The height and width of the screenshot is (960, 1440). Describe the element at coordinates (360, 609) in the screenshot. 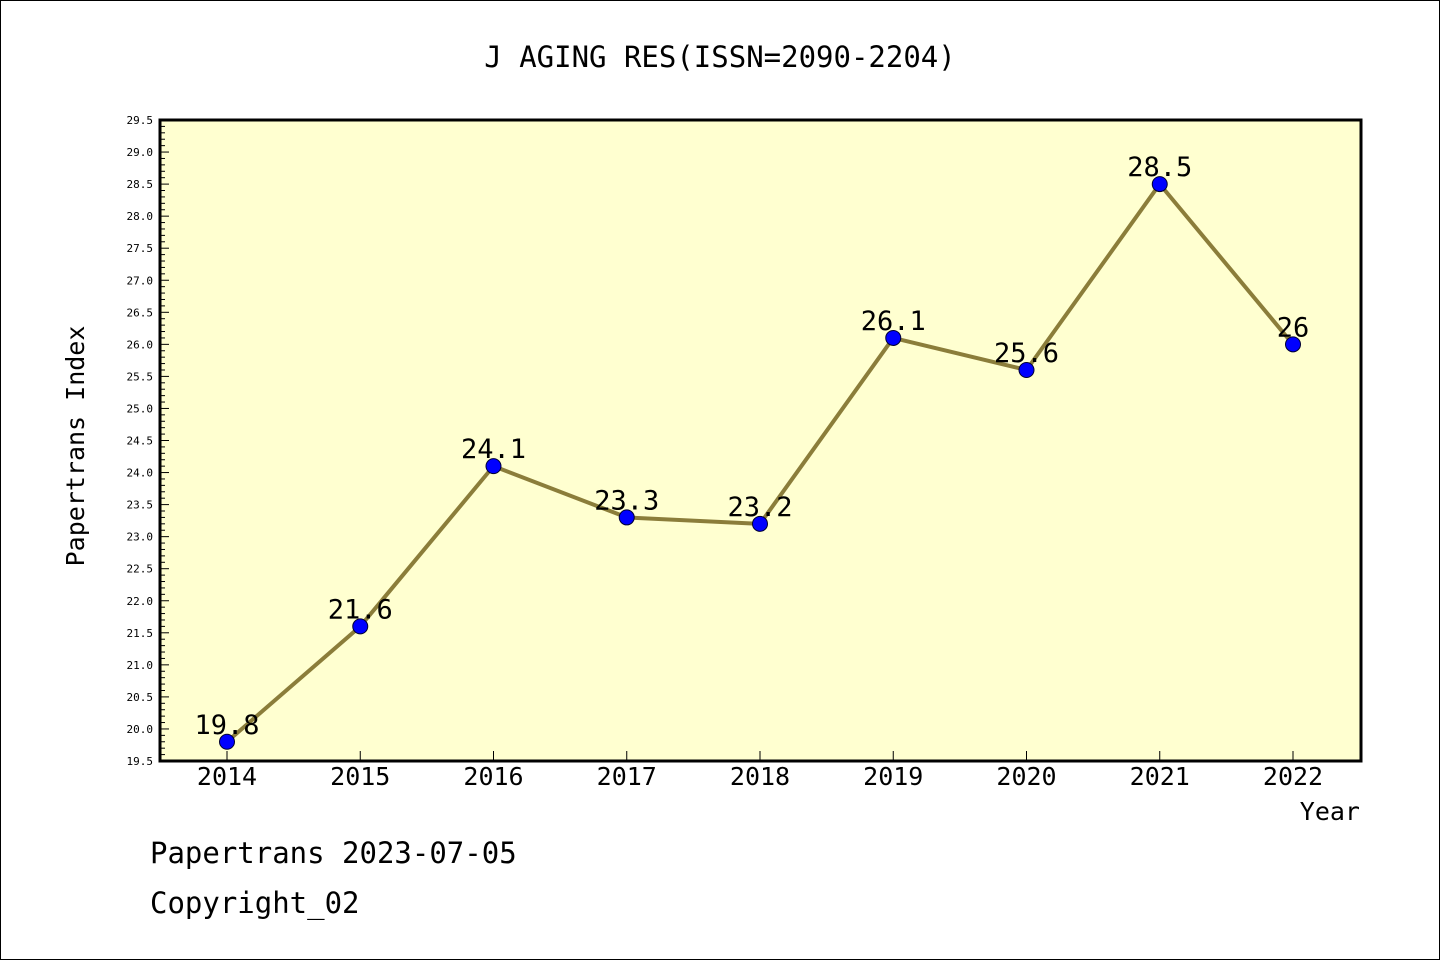

I see `data-label: 21.6` at that location.